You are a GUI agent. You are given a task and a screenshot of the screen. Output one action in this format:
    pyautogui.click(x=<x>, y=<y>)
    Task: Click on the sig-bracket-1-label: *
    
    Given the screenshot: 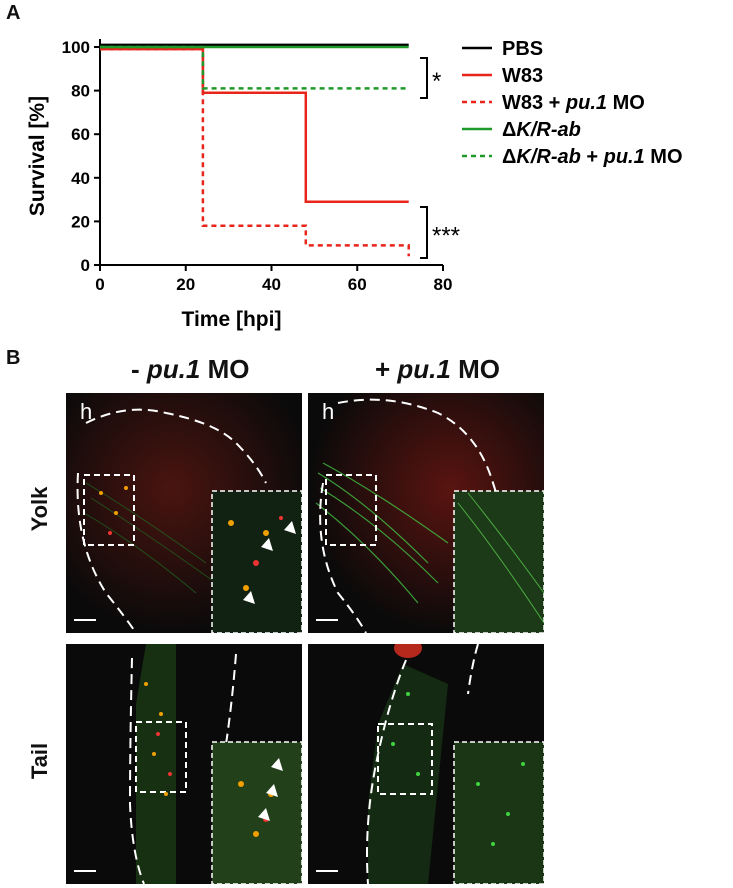 What is the action you would take?
    pyautogui.click(x=436, y=81)
    